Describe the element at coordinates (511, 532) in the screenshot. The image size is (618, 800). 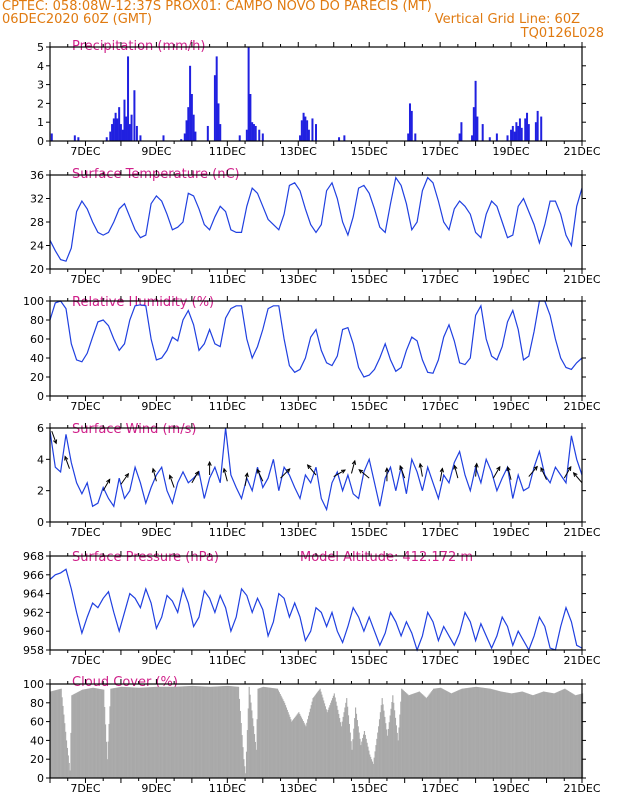
I see `x-tick-label: 19DEC` at that location.